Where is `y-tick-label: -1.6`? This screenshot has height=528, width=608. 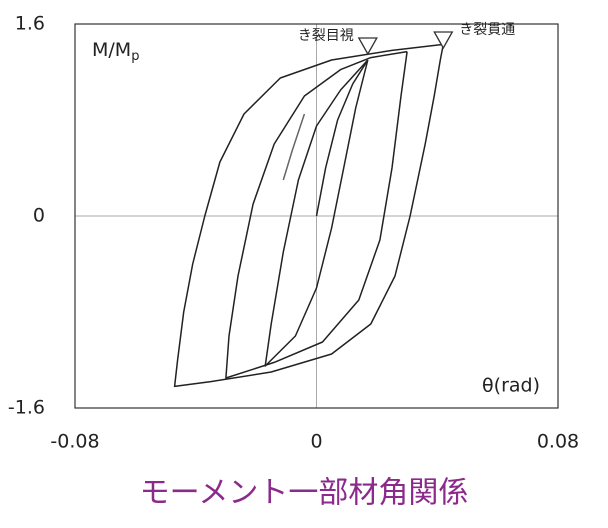 y-tick-label: -1.6 is located at coordinates (26, 408).